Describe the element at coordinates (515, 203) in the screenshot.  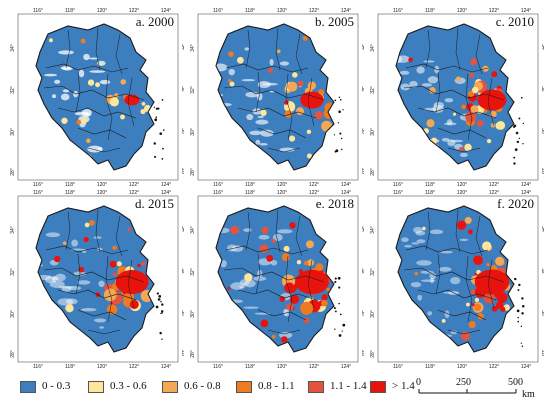
I see `panel-label: f. 2020` at that location.